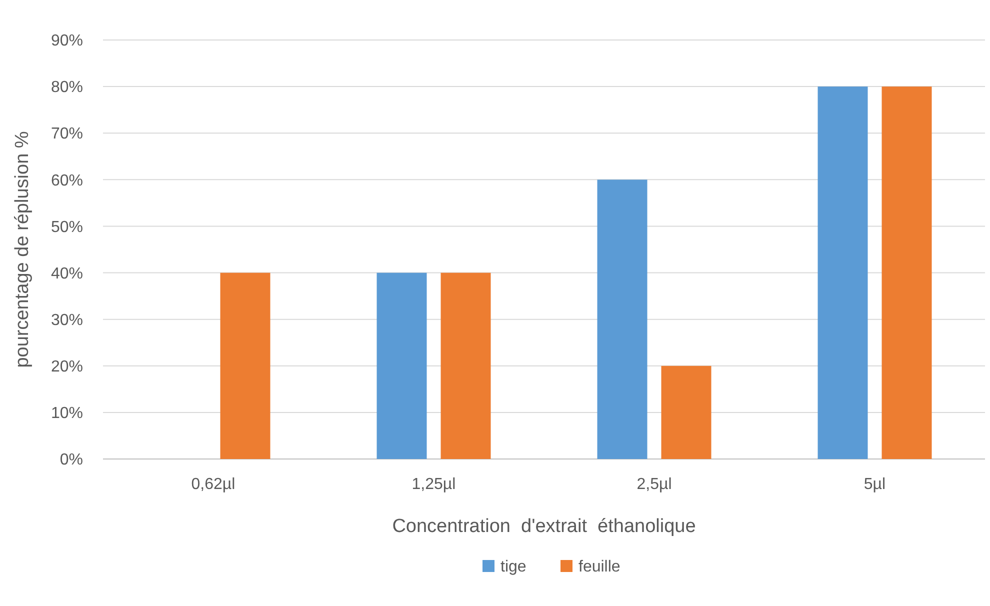  What do you see at coordinates (71, 460) in the screenshot?
I see `y-tick-label: 0%` at bounding box center [71, 460].